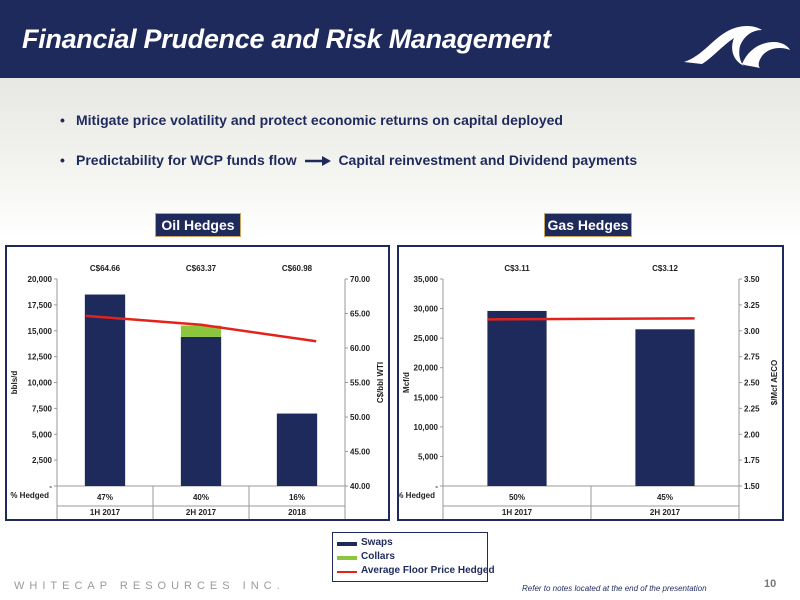 The height and width of the screenshot is (600, 800). Describe the element at coordinates (378, 556) in the screenshot. I see `legend-label-collars: Collars` at that location.